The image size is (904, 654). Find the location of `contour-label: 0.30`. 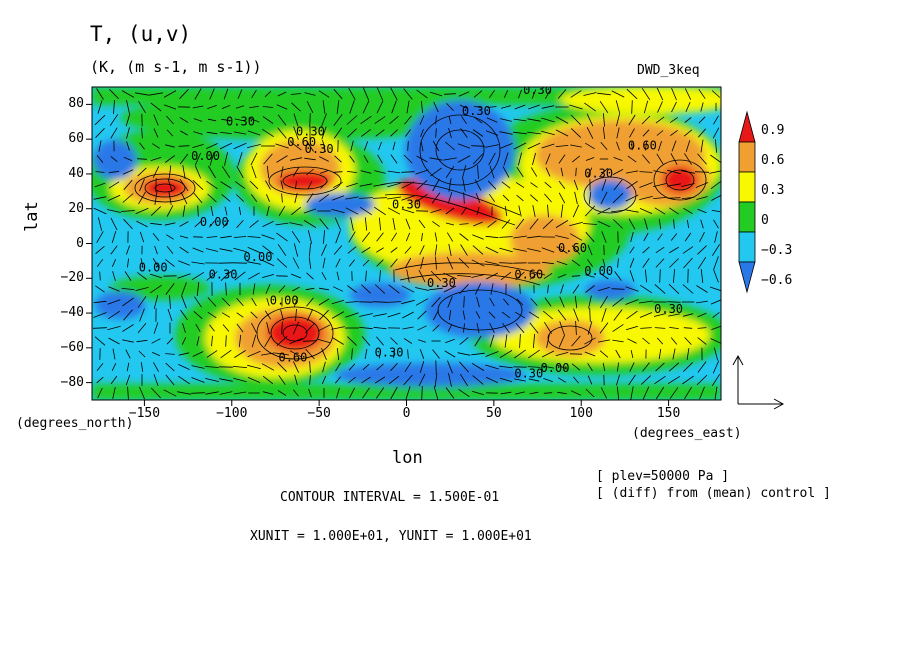

contour-label: 0.30 is located at coordinates (537, 90).